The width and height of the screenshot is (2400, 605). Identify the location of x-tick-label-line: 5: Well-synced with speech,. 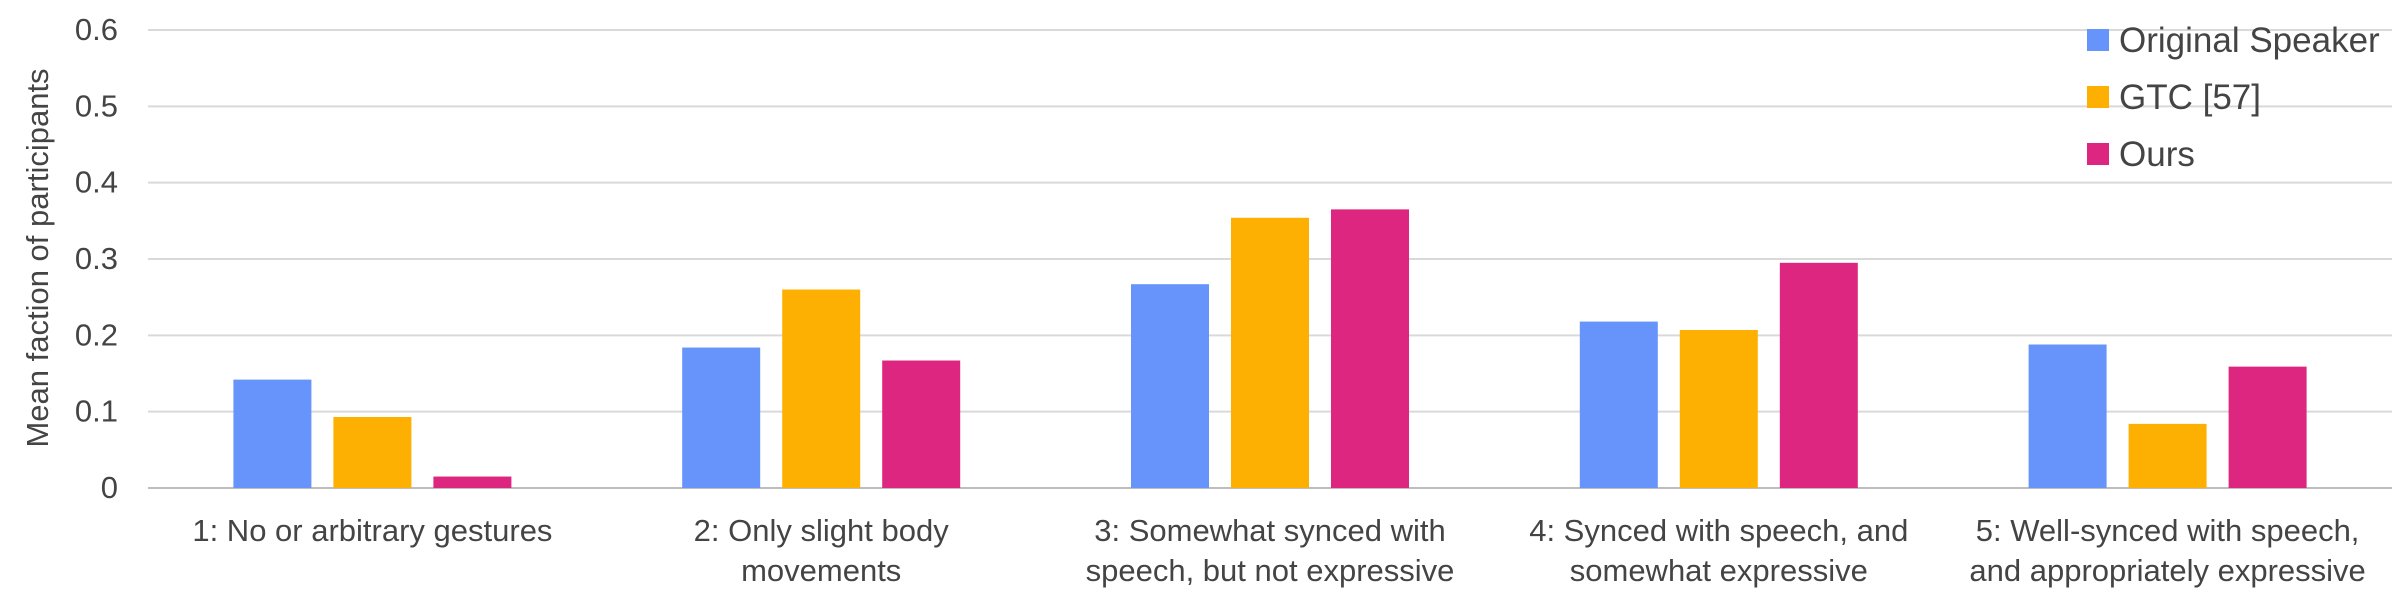
(2168, 530).